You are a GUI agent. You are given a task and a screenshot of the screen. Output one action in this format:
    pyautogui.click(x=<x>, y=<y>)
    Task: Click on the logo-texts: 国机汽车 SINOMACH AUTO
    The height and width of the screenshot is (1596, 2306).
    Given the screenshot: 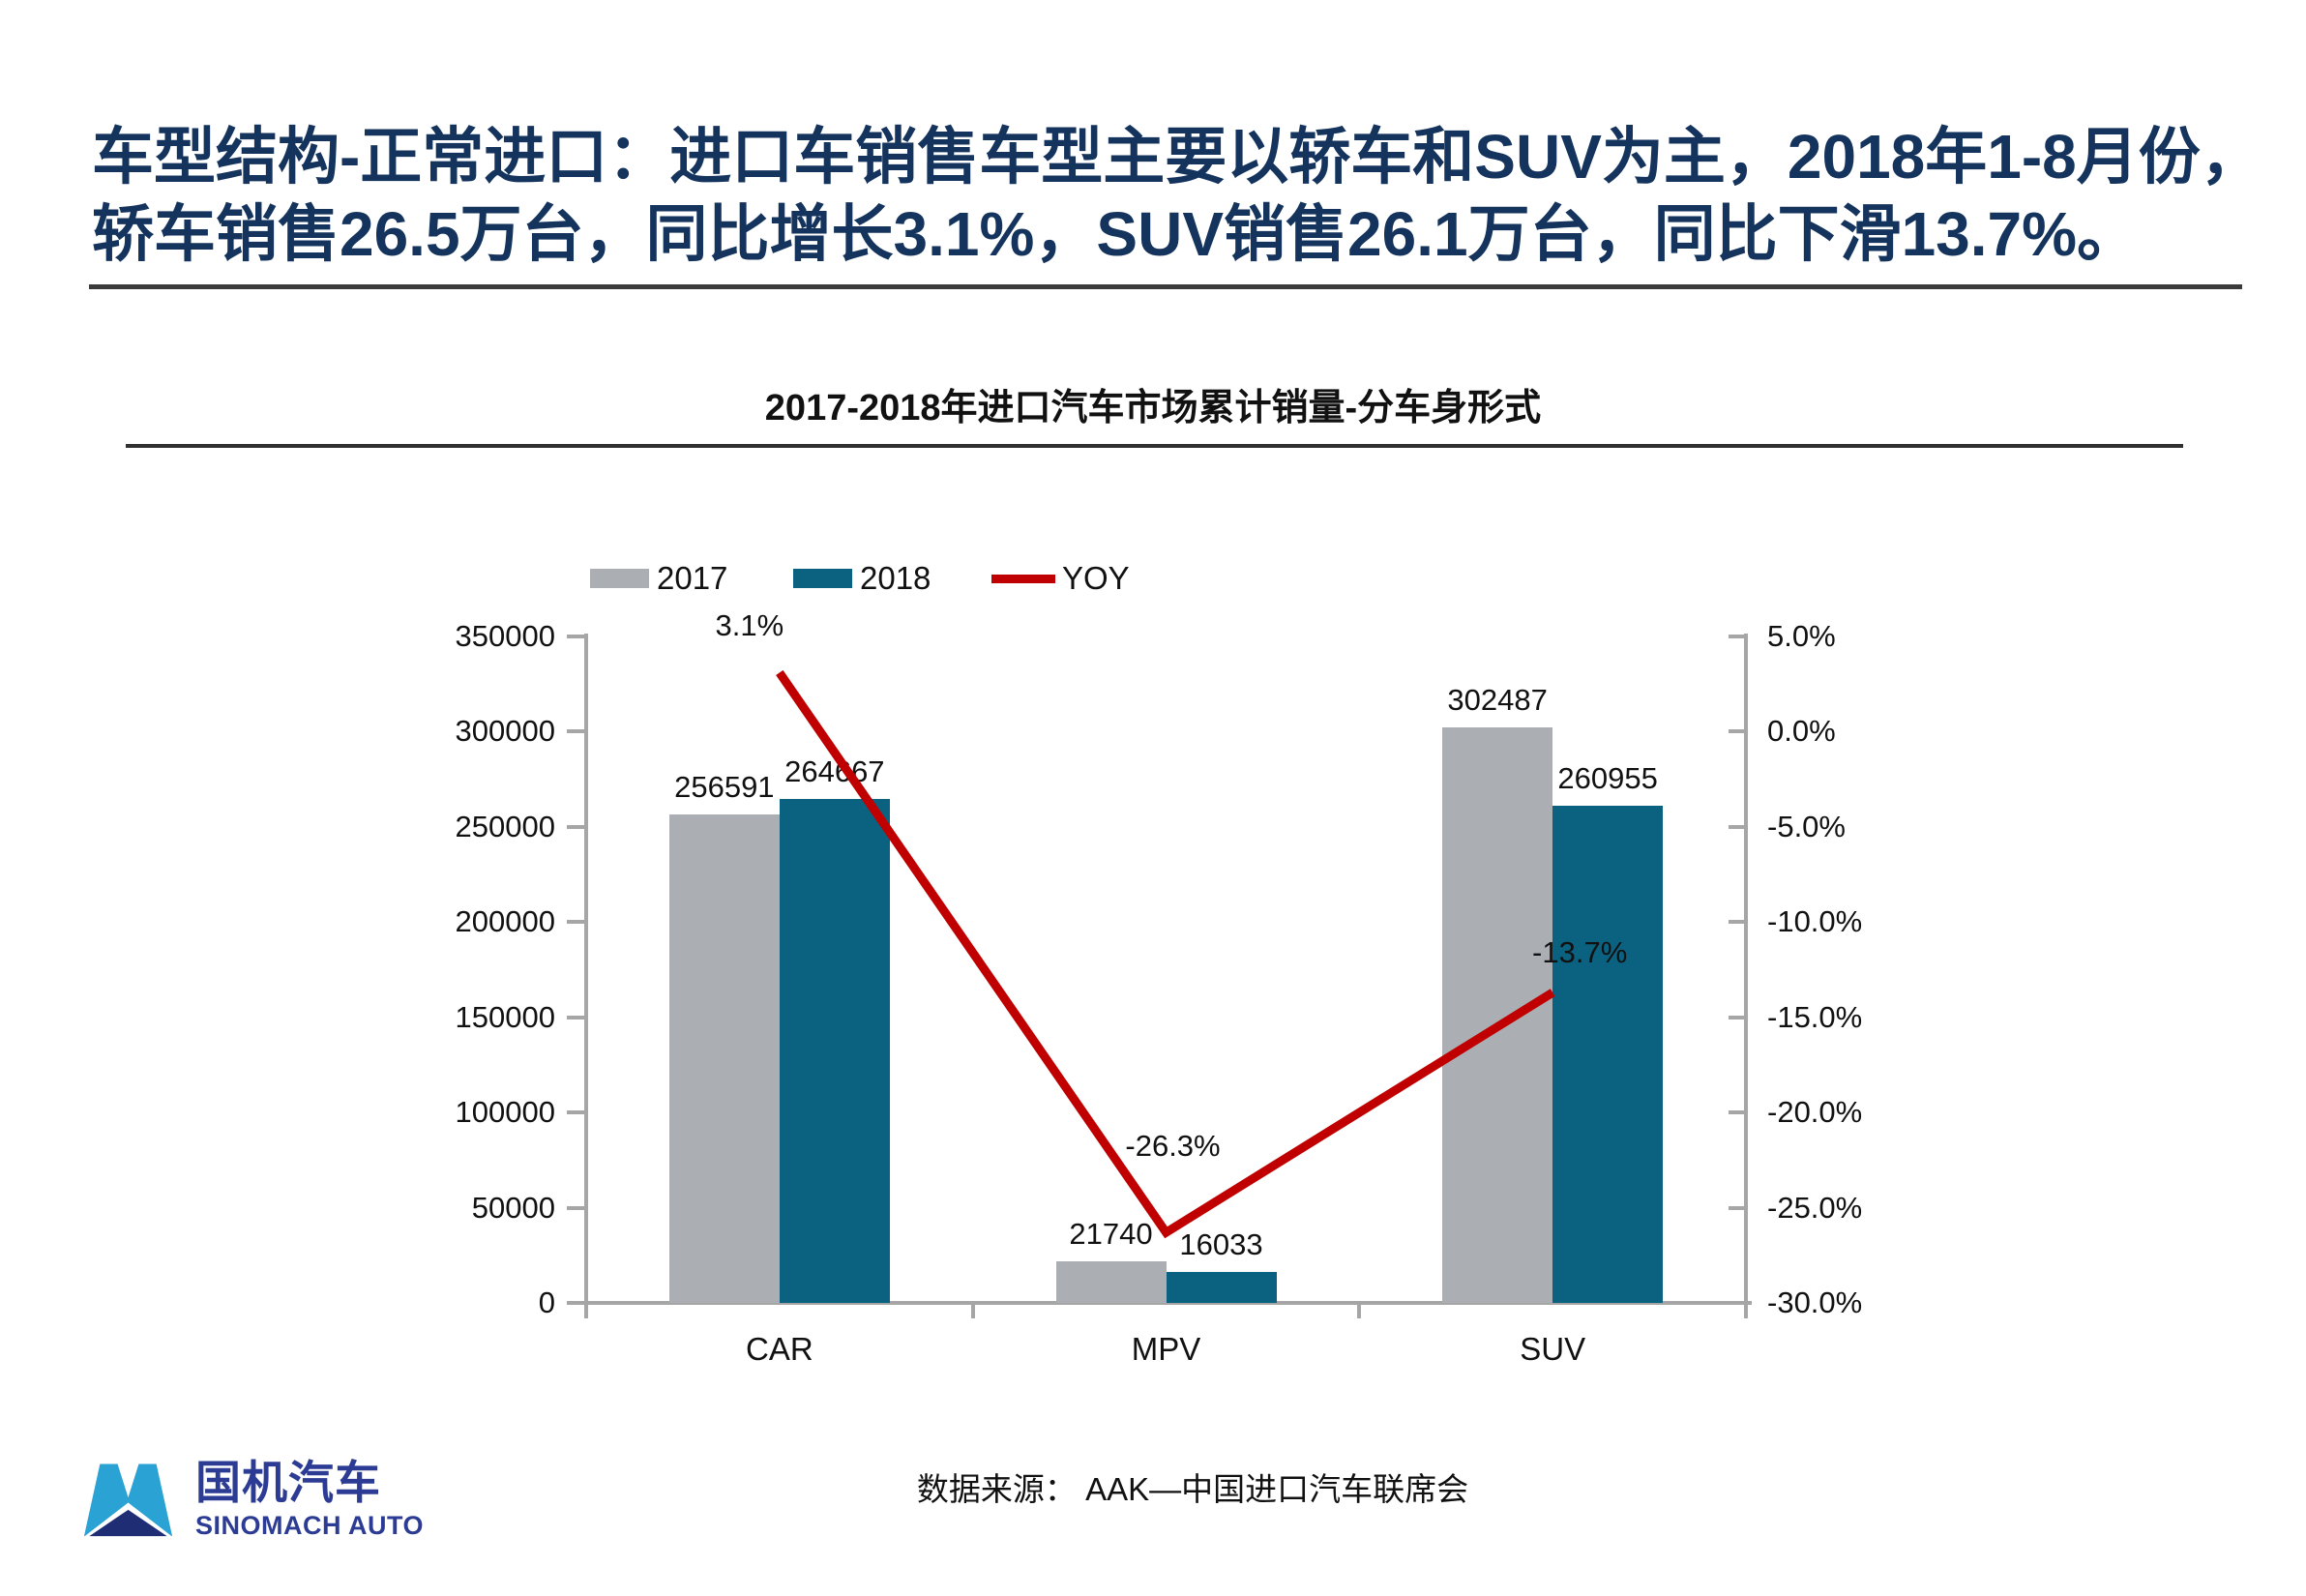 What is the action you would take?
    pyautogui.click(x=309, y=1499)
    